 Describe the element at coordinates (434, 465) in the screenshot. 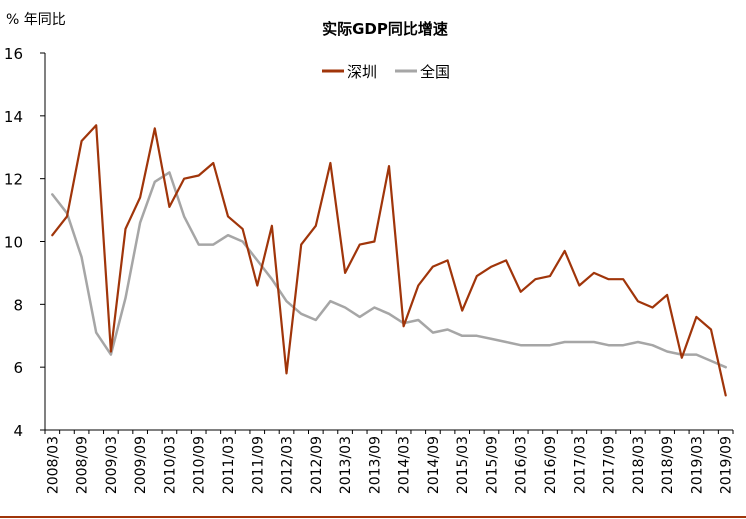

I see `x-tick-label: 2014/09` at that location.